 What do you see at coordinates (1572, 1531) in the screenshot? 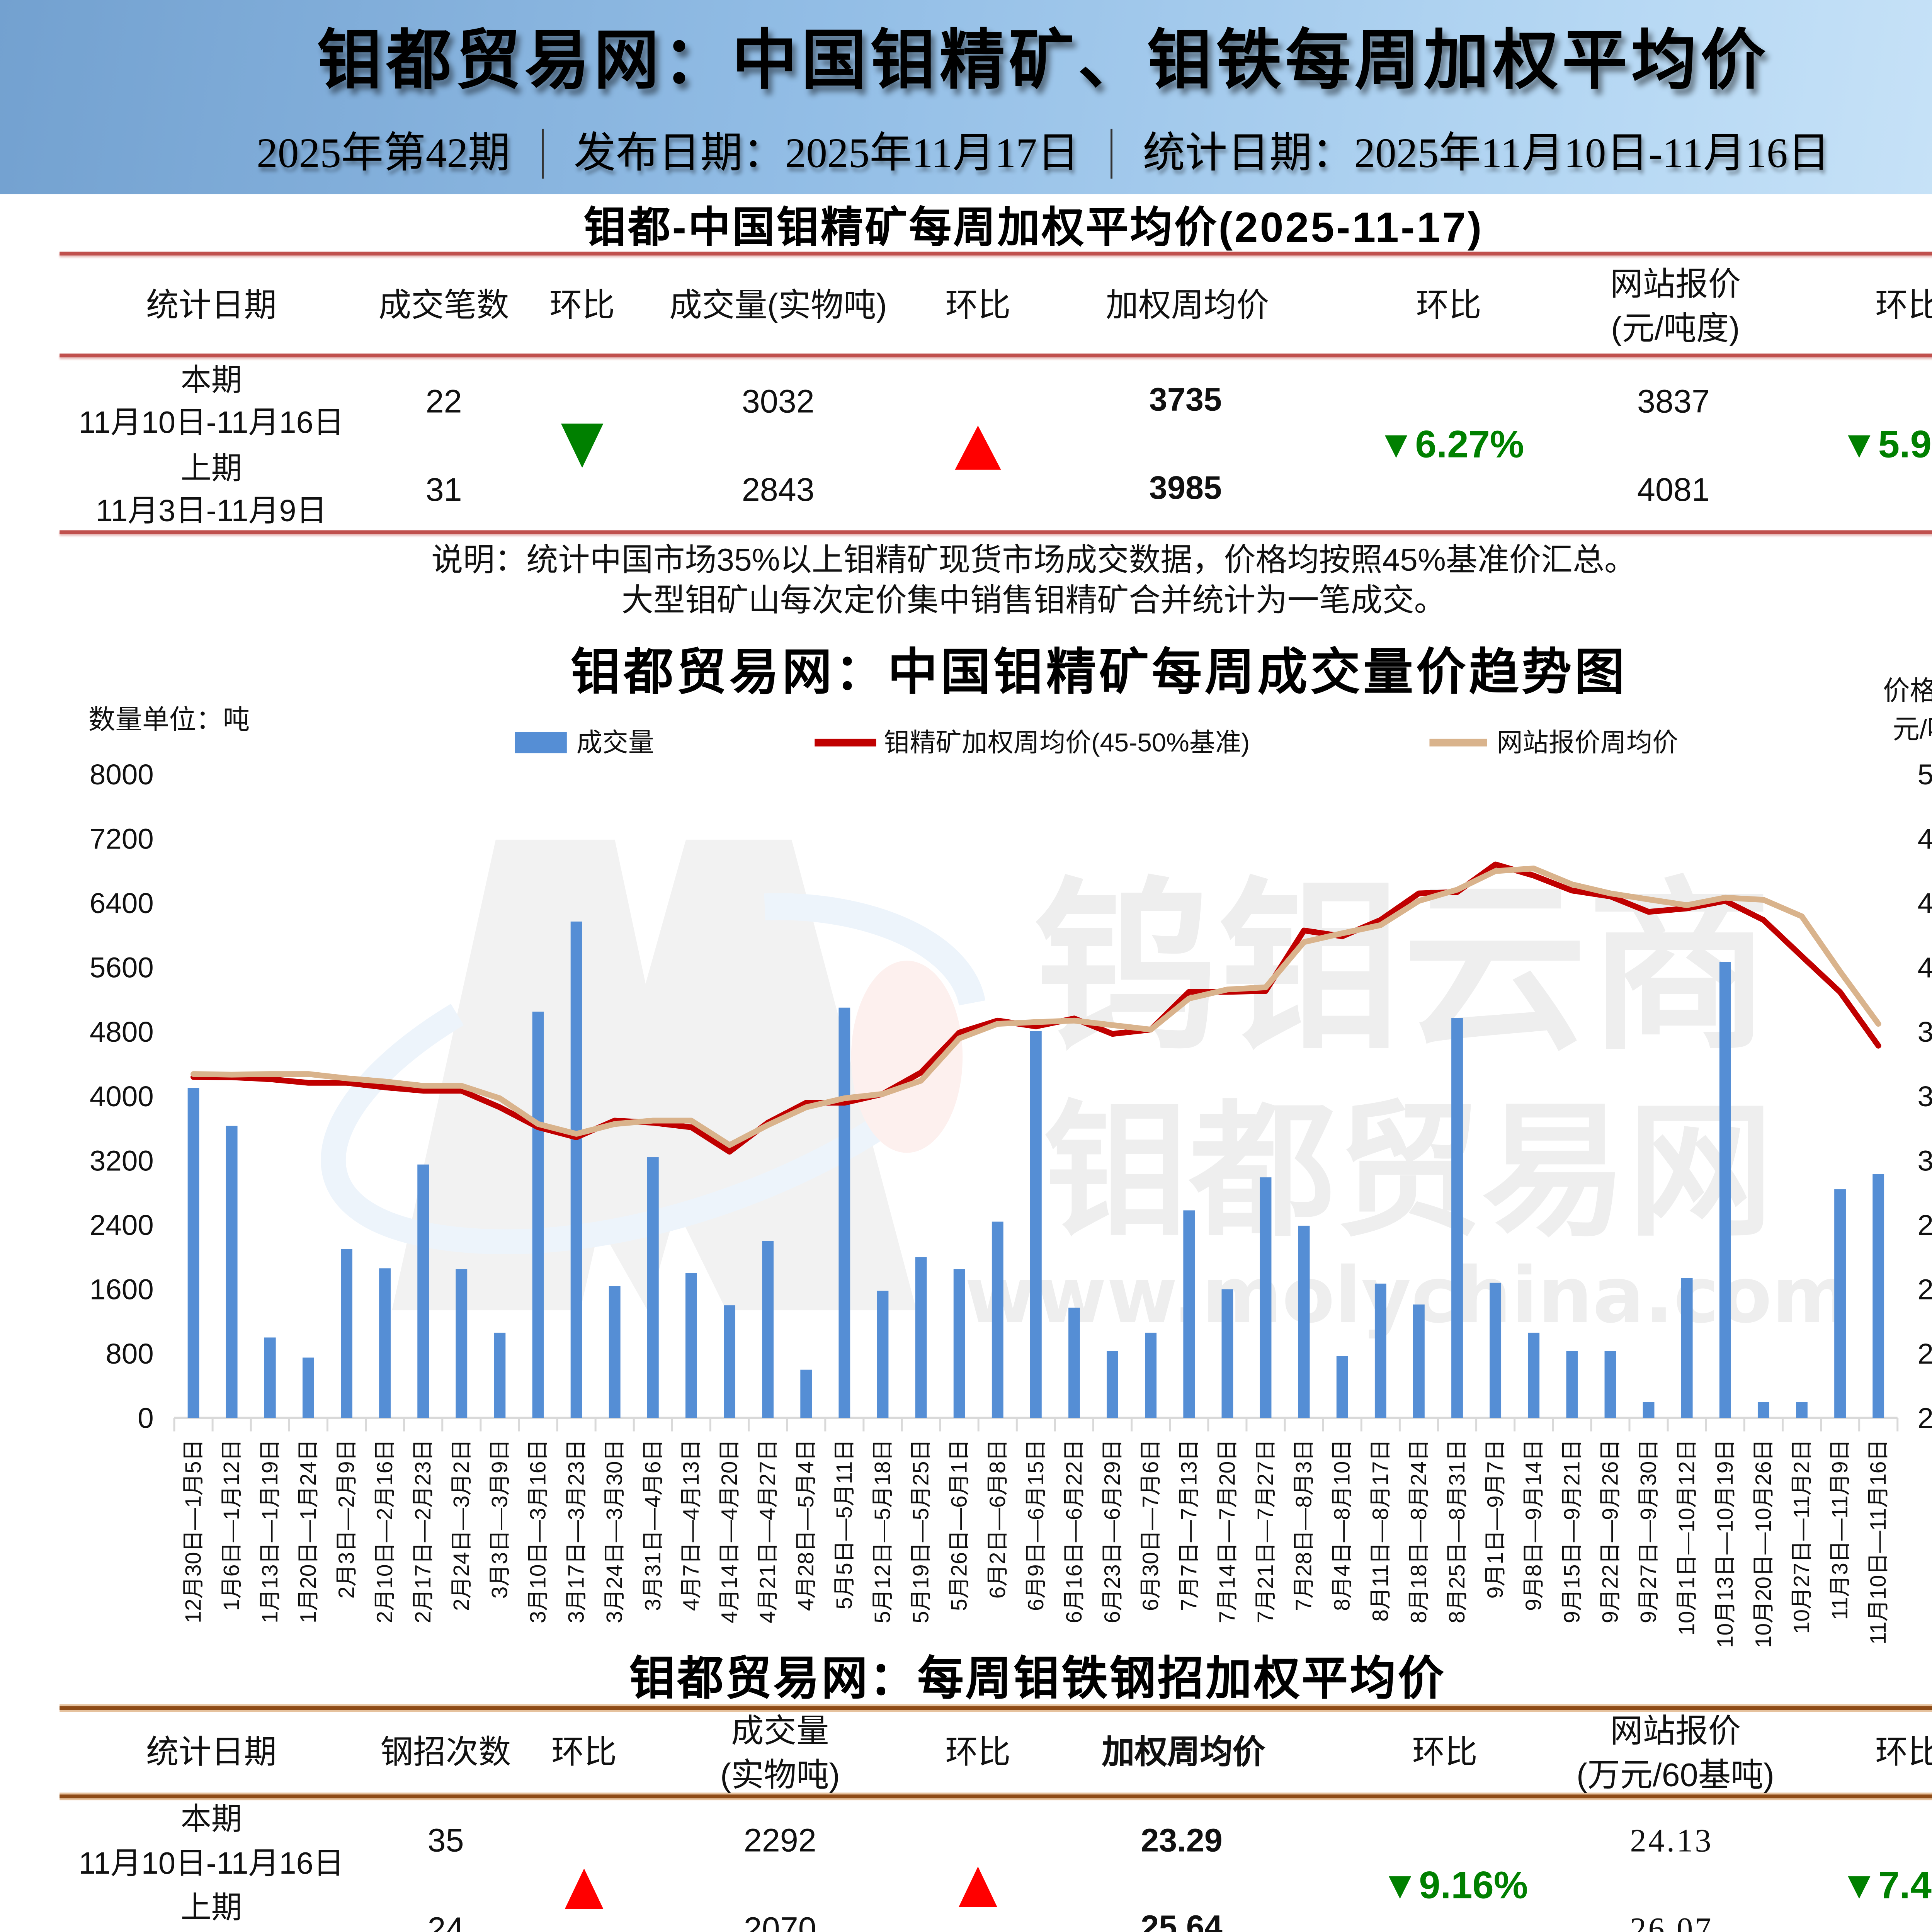
I see `x-axis-tick-label: 9月15日—9月21日` at bounding box center [1572, 1531].